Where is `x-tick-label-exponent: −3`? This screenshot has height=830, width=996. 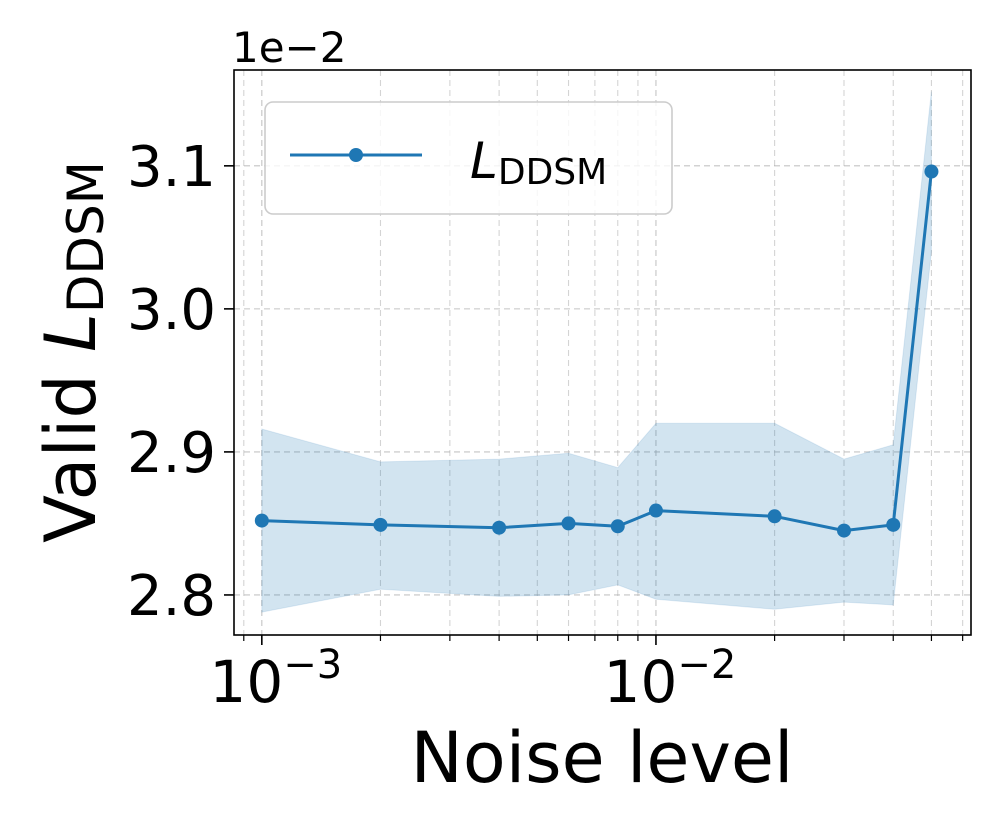
x-tick-label-exponent: −3 is located at coordinates (312, 665).